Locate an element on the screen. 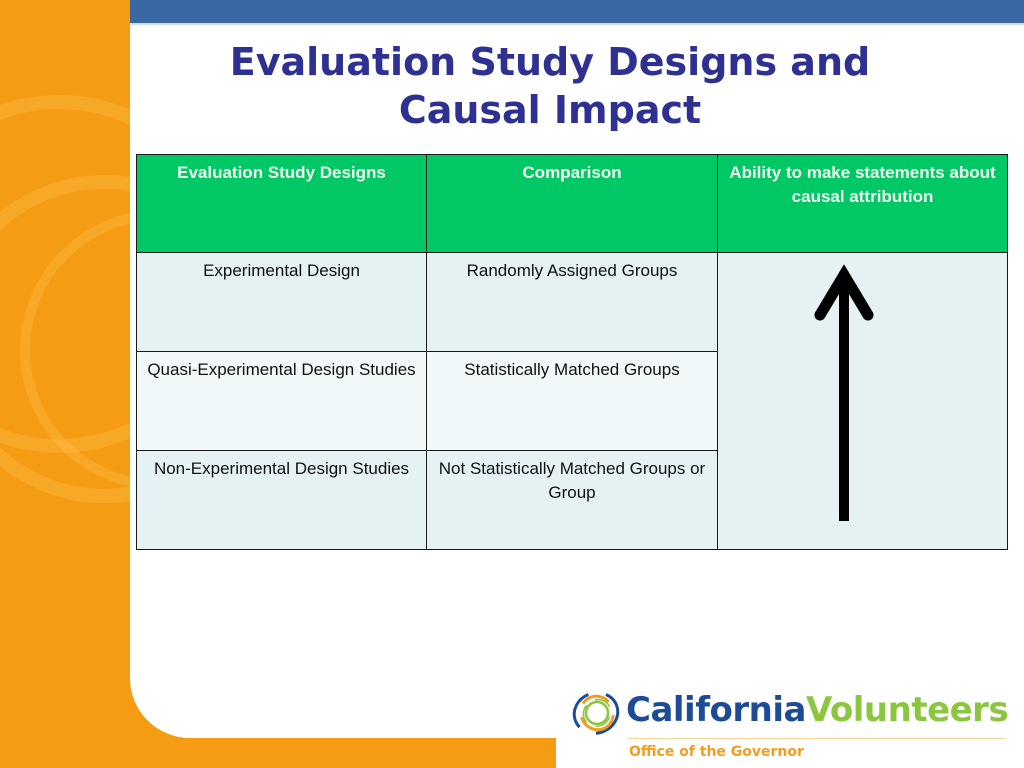 The image size is (1024, 768). header-comparison: Comparison is located at coordinates (572, 203).